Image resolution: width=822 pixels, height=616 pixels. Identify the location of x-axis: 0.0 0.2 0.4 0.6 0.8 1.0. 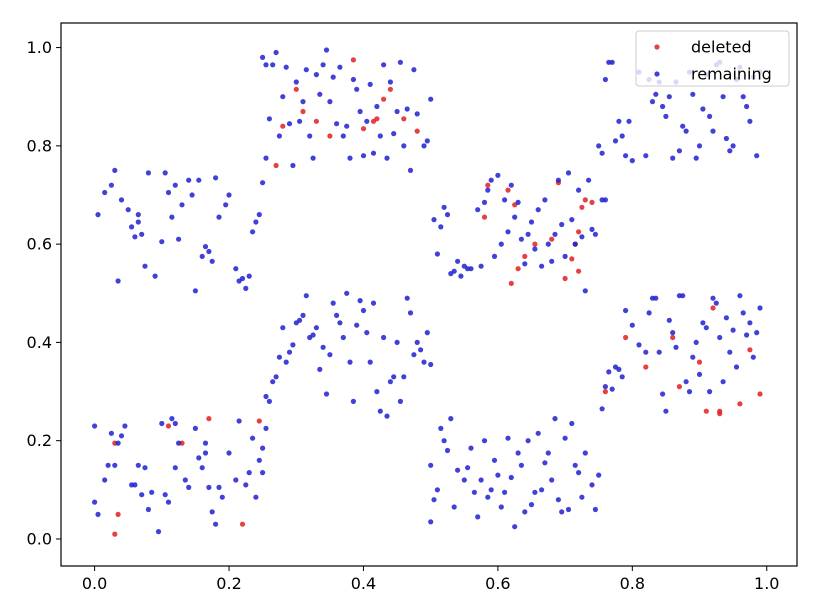
(430, 579).